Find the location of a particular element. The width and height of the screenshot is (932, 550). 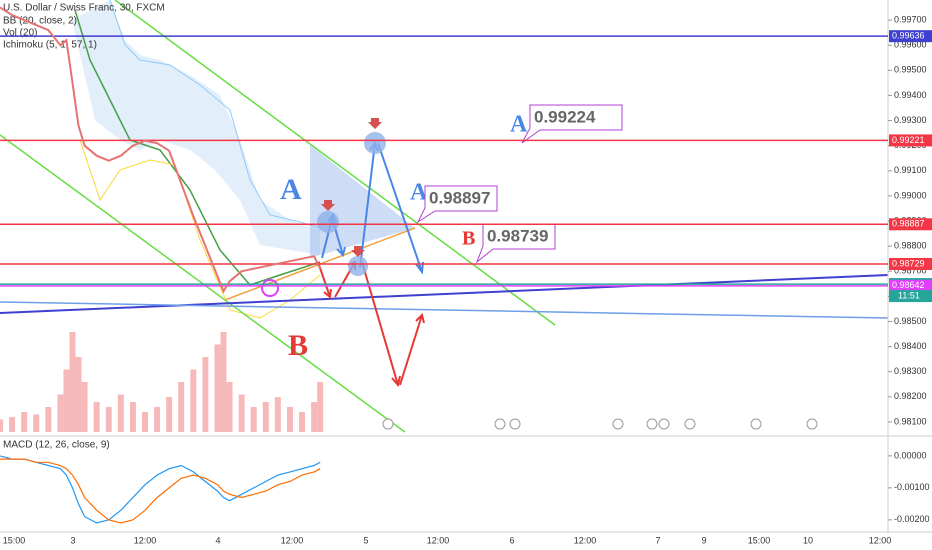

x-tick-label: 7 is located at coordinates (657, 540).